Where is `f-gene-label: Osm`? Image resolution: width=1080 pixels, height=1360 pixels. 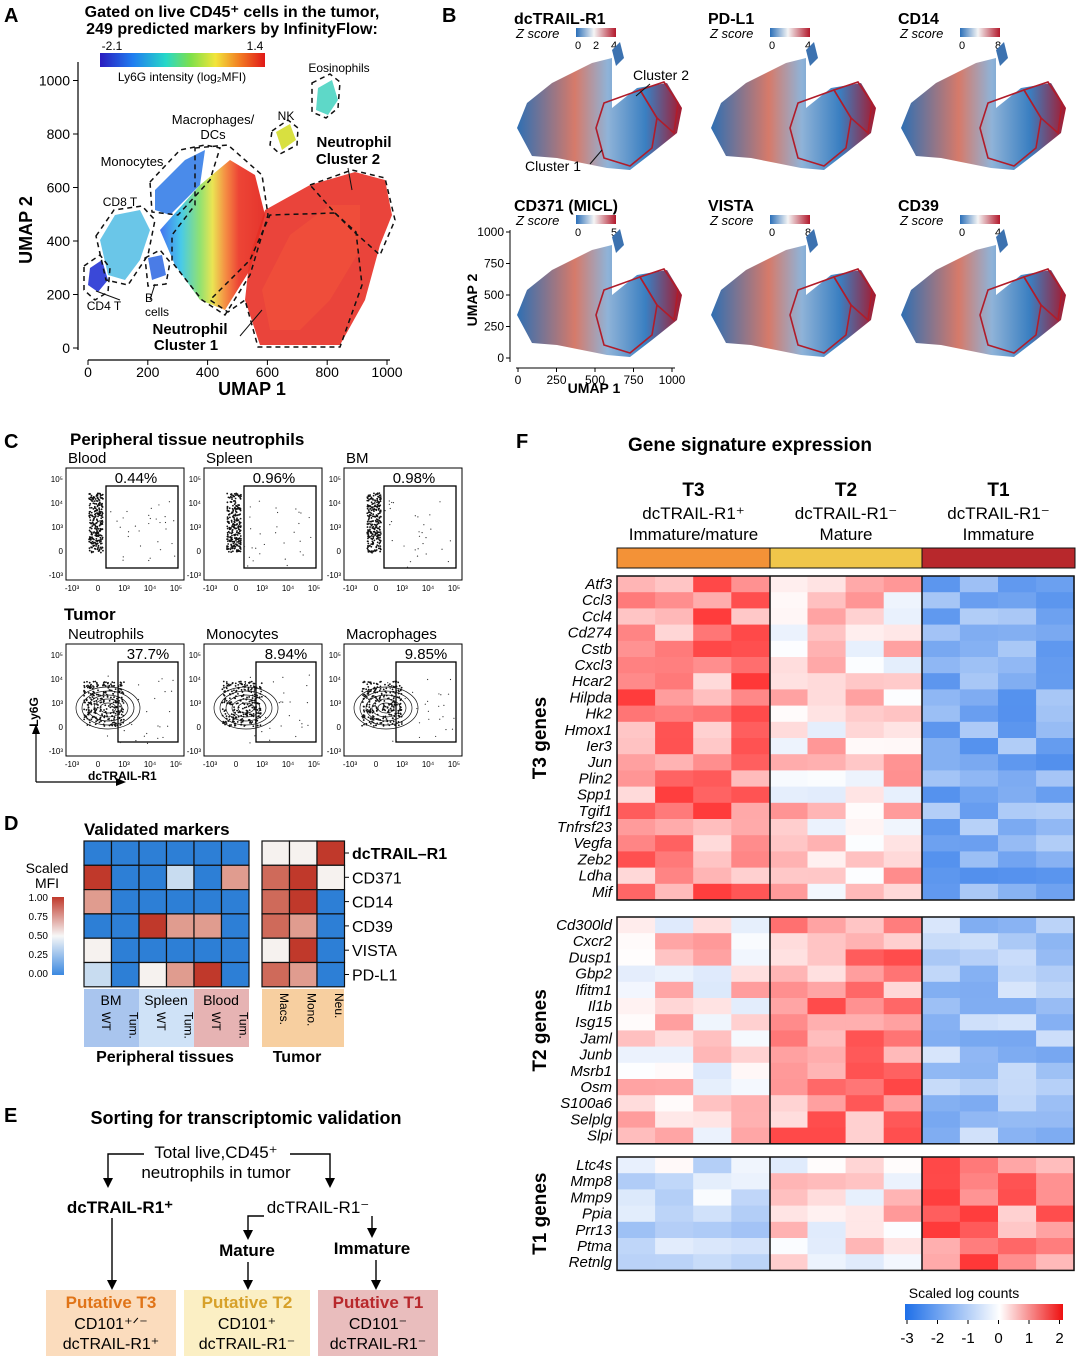
f-gene-label: Osm is located at coordinates (596, 1087).